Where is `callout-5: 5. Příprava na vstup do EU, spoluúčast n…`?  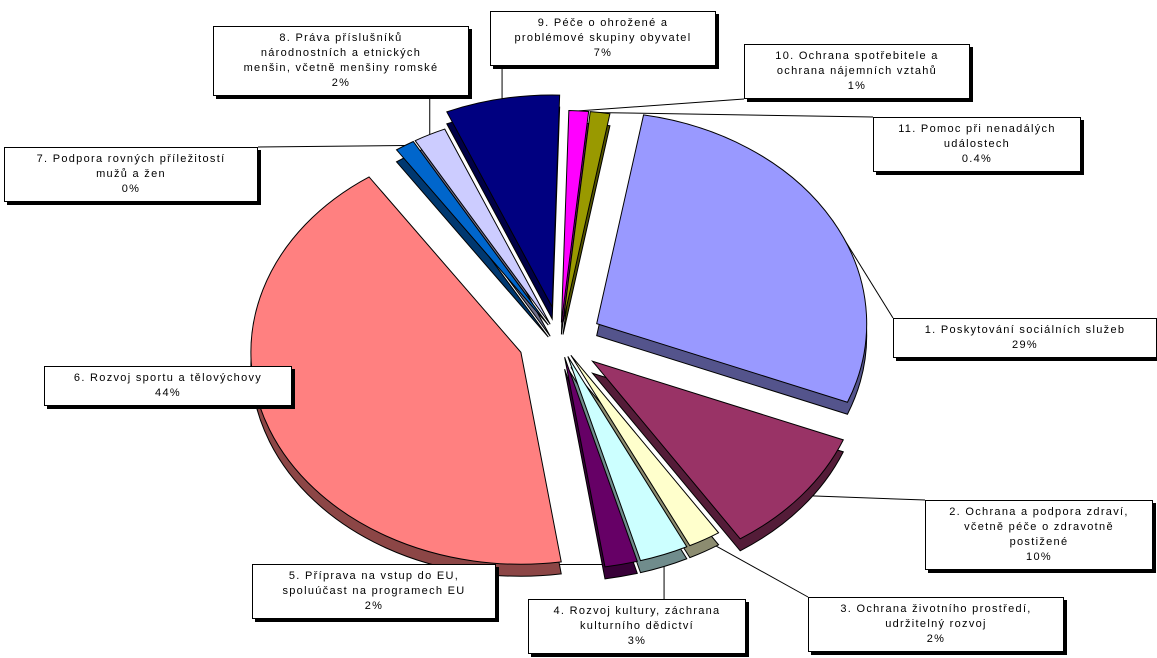 callout-5: 5. Příprava na vstup do EU, spoluúčast n… is located at coordinates (374, 591).